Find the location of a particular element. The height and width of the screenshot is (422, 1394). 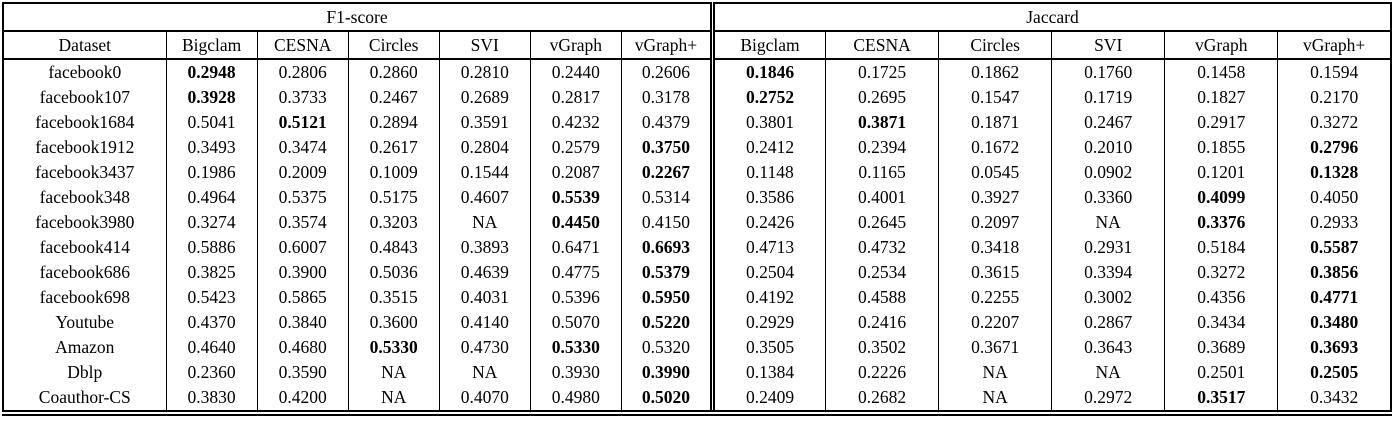

metric-cell: 0.3515 is located at coordinates (393, 297).